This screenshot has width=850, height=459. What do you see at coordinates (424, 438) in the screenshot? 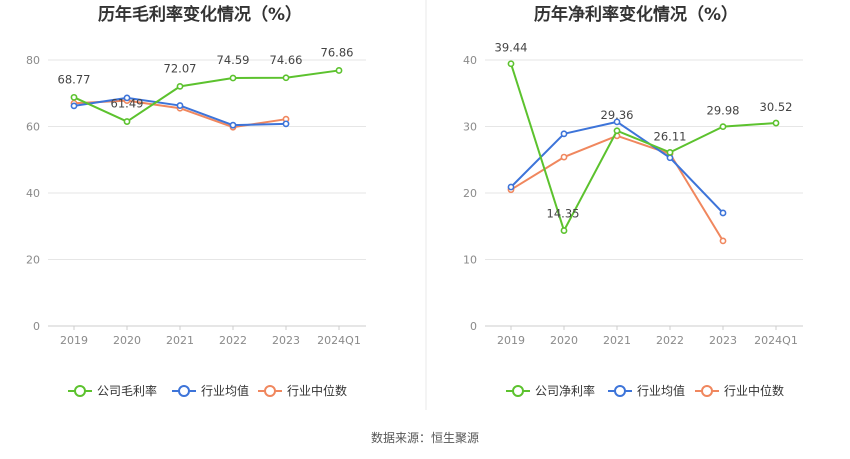
I see `data-source-note: 数据来源：恒生聚源` at bounding box center [424, 438].